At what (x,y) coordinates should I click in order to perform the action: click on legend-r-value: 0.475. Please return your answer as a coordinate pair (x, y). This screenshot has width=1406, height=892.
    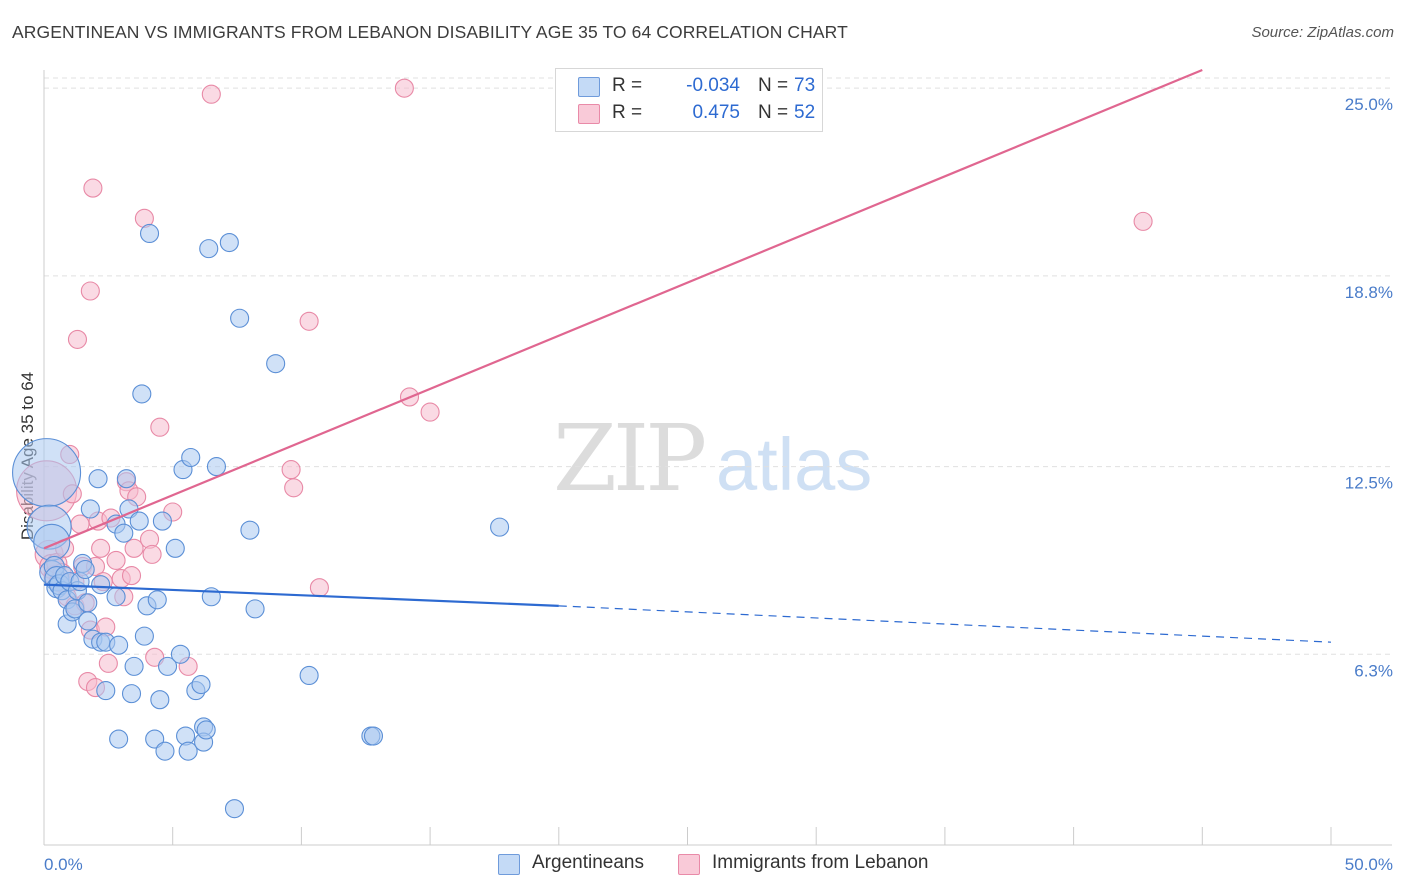
    Looking at the image, I should click on (716, 112).